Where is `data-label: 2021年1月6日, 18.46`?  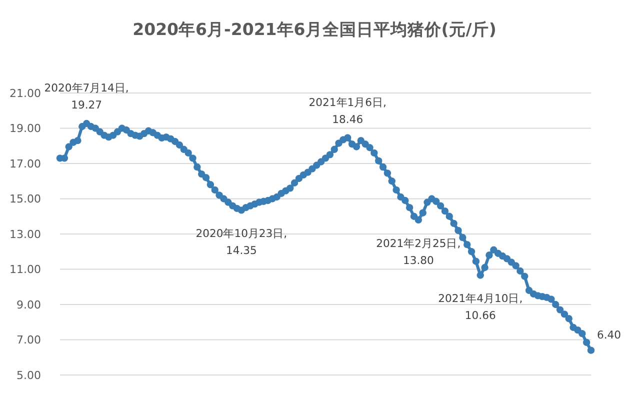 data-label: 2021年1月6日, 18.46 is located at coordinates (347, 111).